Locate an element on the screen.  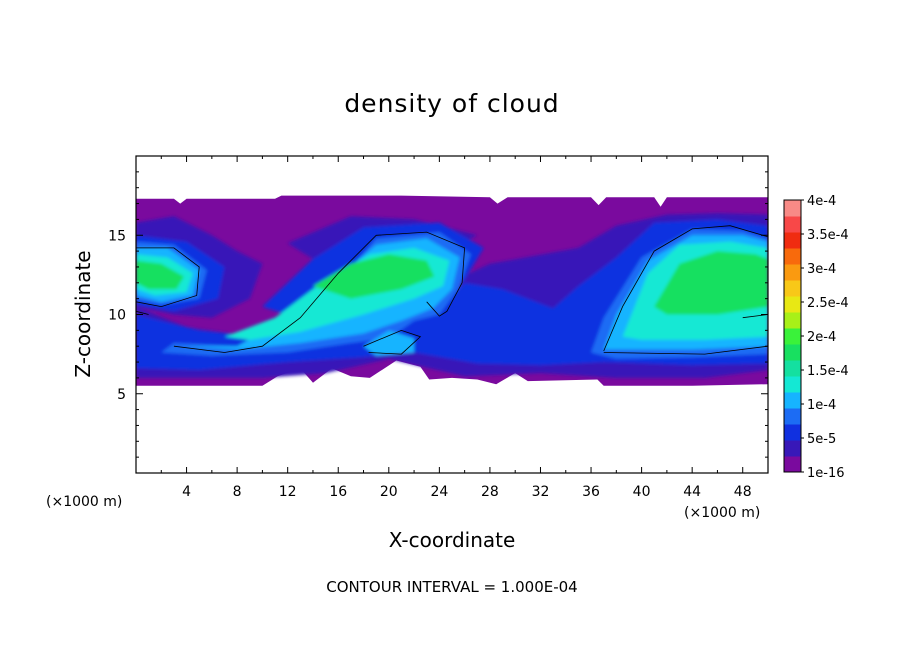
colorbar-label: 5e-5 is located at coordinates (821, 439).